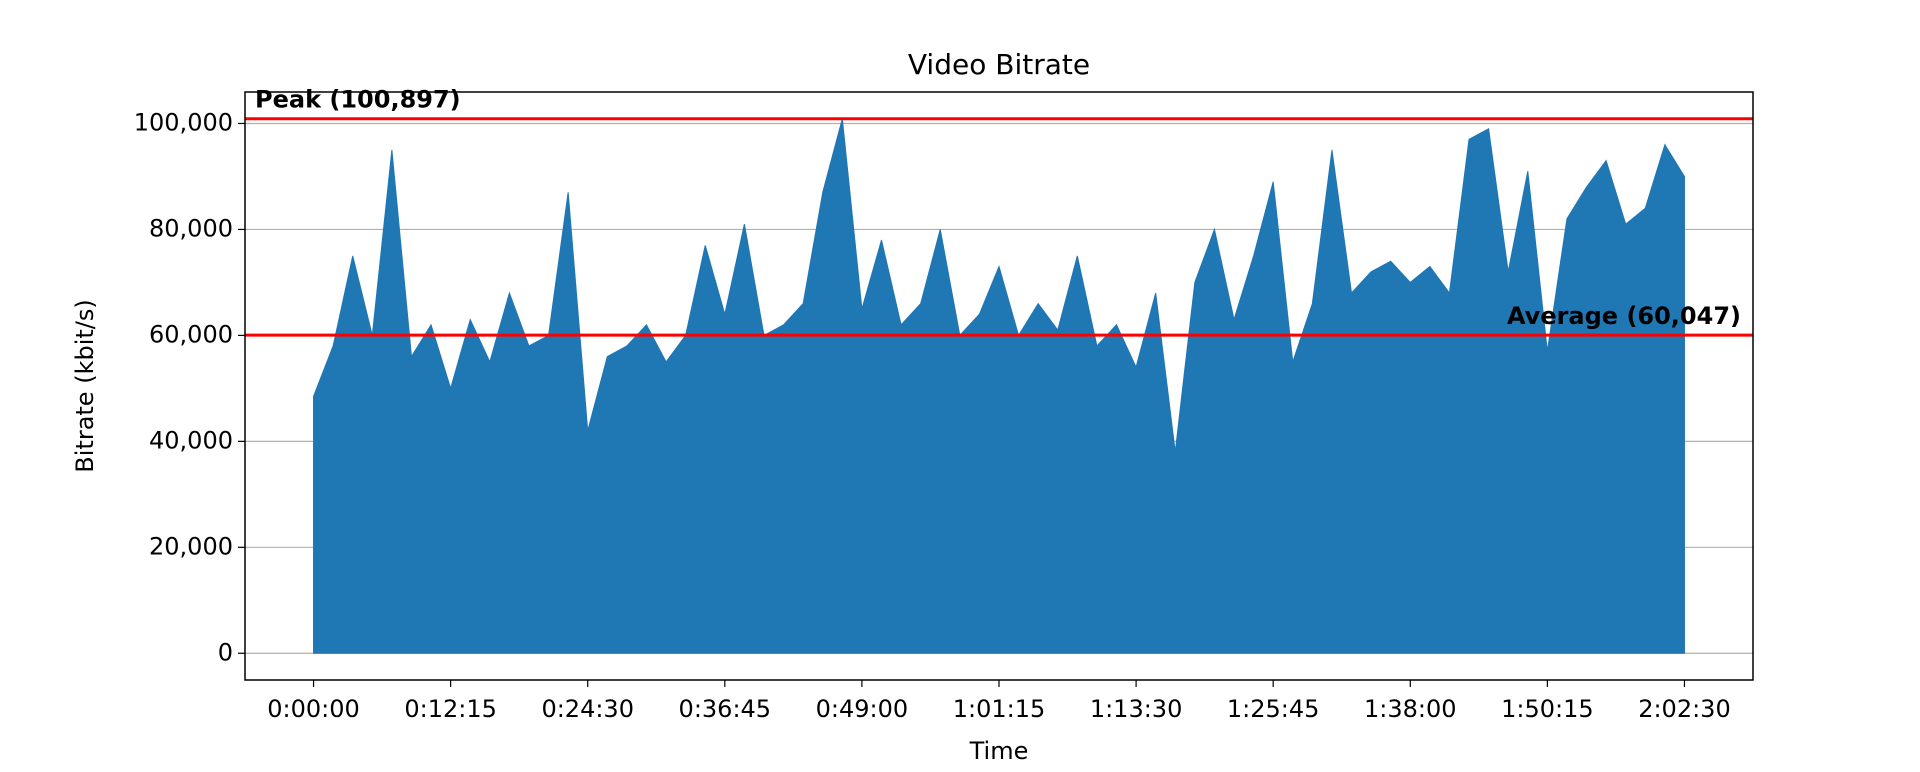 This screenshot has height=772, width=1920. I want to click on x-tick-label: 1:38:00, so click(1410, 709).